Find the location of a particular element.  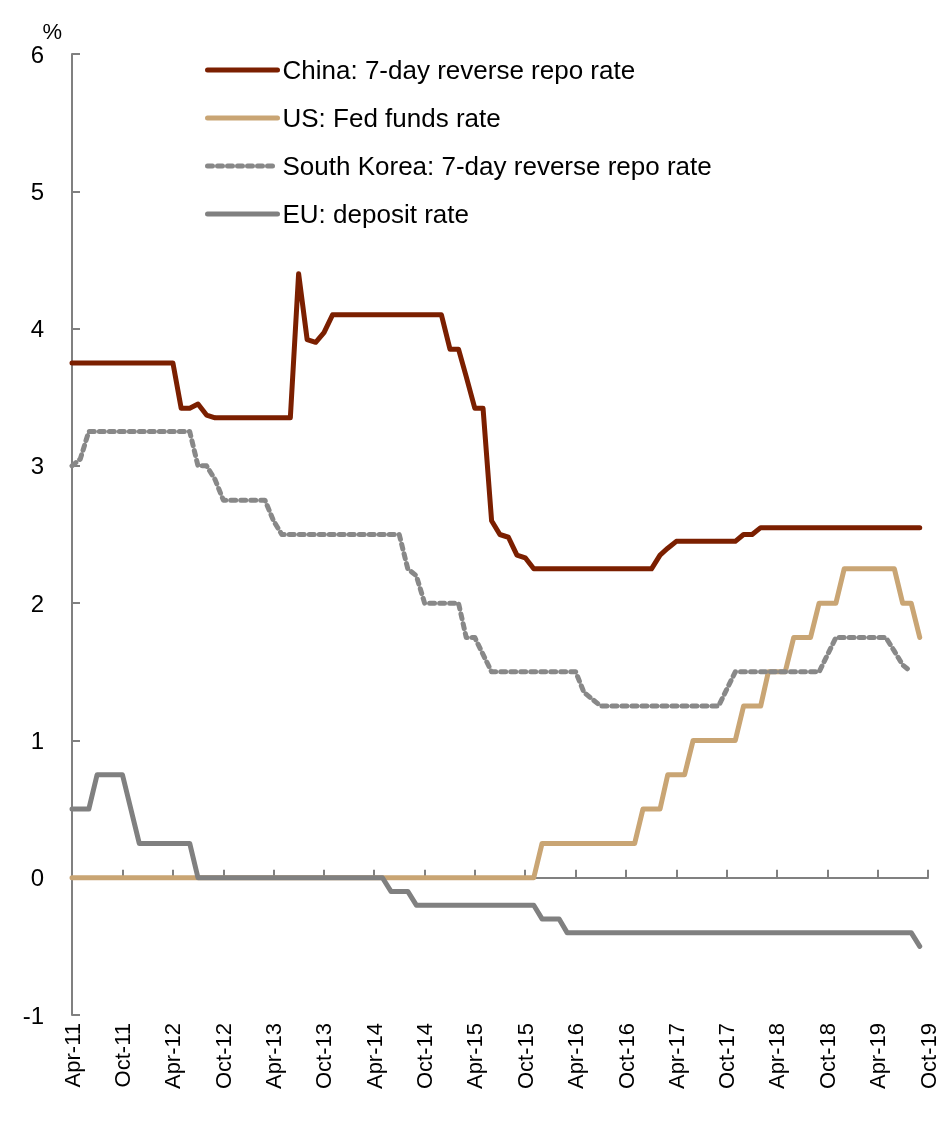

legend-label: US: Fed funds rate is located at coordinates (391, 118).